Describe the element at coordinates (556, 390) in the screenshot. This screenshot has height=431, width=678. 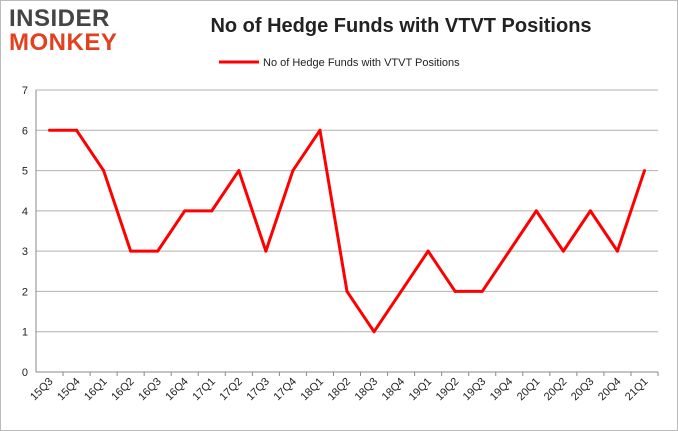
I see `x-tick-label: 20Q2` at that location.